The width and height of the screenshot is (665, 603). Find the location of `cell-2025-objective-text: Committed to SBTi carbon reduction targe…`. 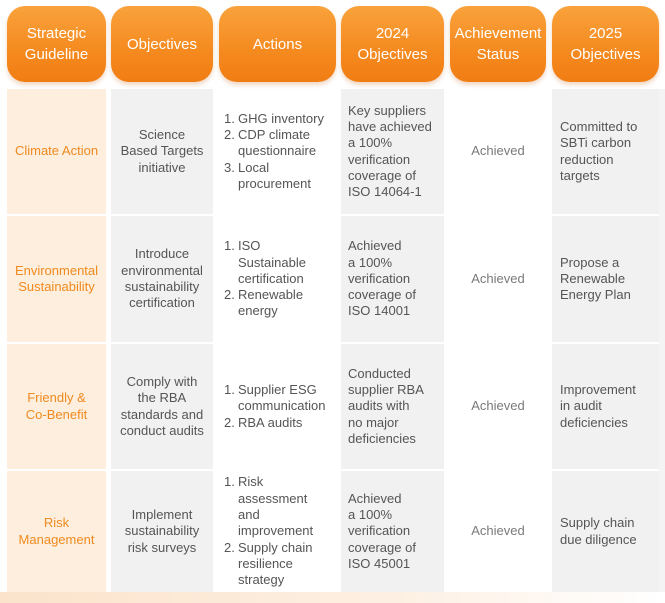

cell-2025-objective-text: Committed to SBTi carbon reduction targe… is located at coordinates (599, 150).